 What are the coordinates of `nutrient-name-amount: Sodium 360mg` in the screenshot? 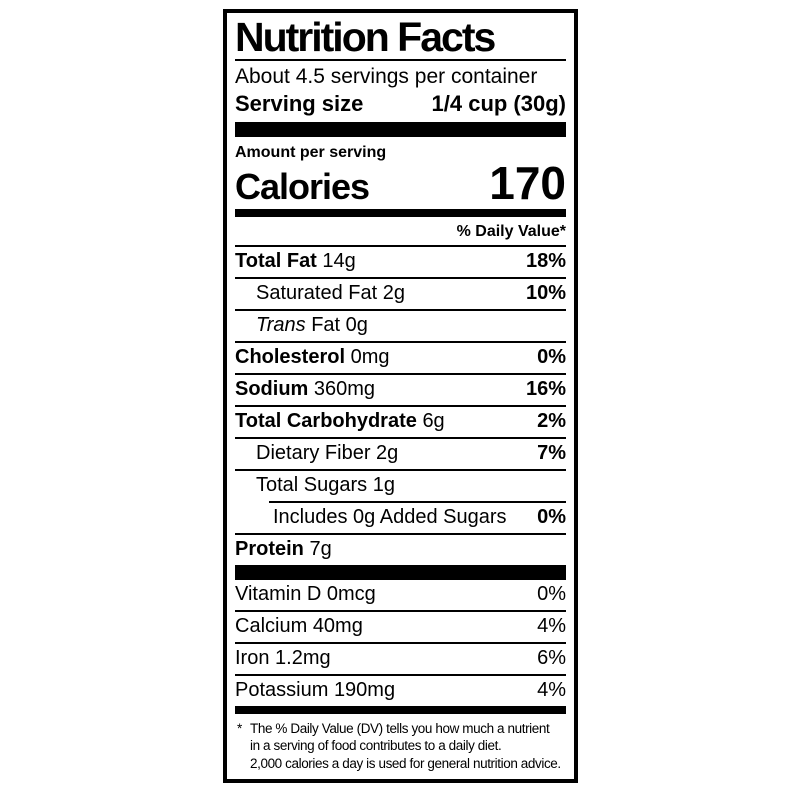 It's located at (305, 389).